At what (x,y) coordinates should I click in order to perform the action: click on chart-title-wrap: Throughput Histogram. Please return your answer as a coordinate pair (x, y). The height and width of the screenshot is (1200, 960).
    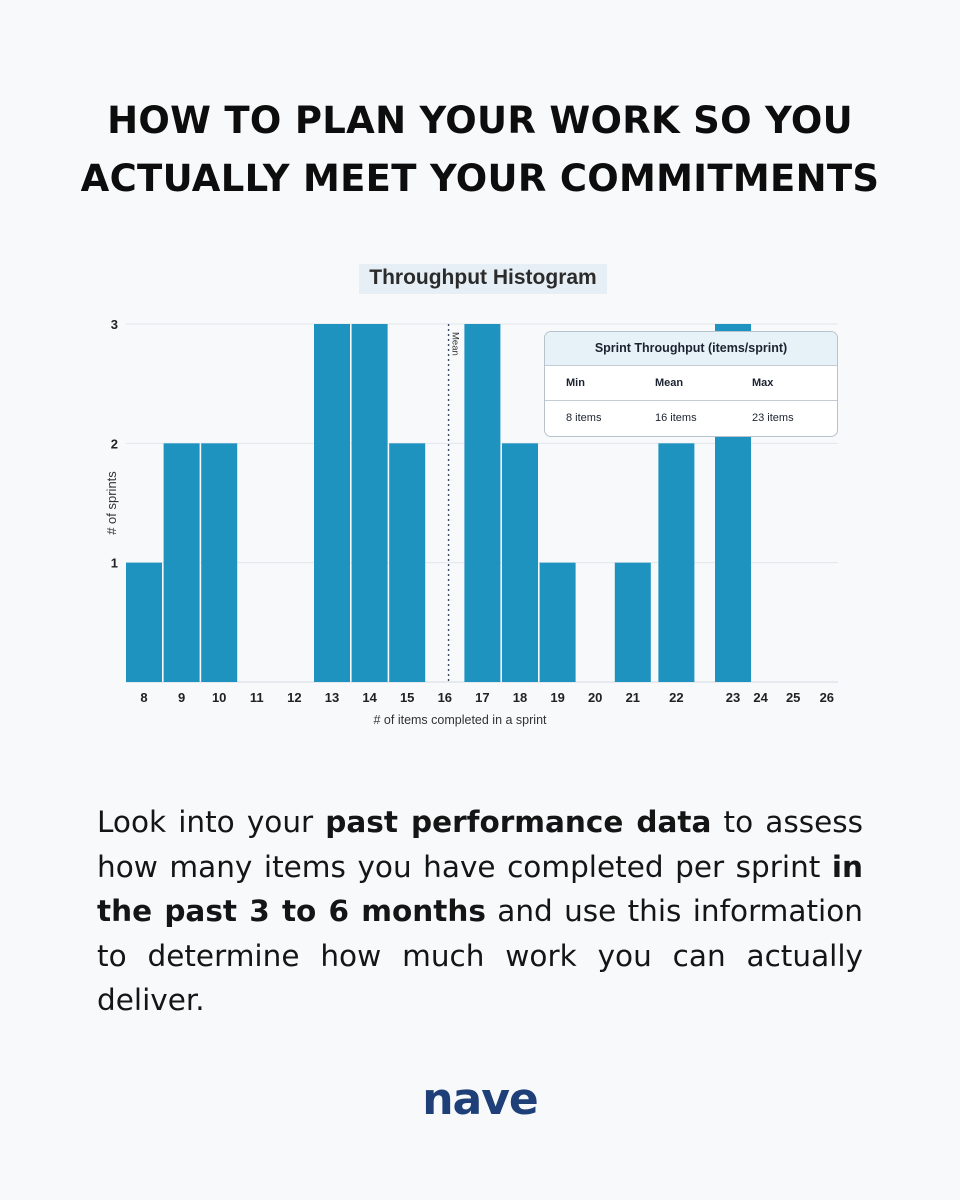
    Looking at the image, I should click on (480, 279).